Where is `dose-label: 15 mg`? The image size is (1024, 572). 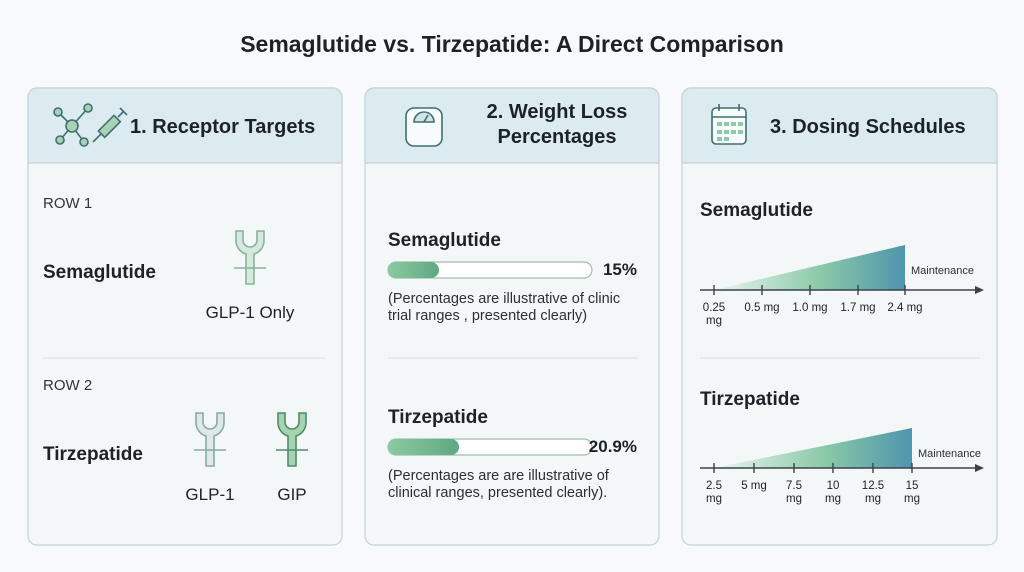 dose-label: 15 mg is located at coordinates (912, 492).